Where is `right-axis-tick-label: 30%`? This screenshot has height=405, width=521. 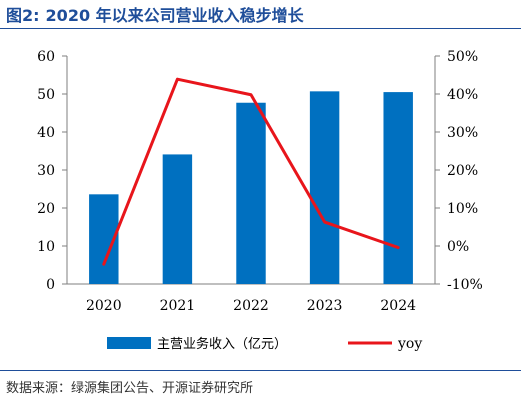 right-axis-tick-label: 30% is located at coordinates (462, 133).